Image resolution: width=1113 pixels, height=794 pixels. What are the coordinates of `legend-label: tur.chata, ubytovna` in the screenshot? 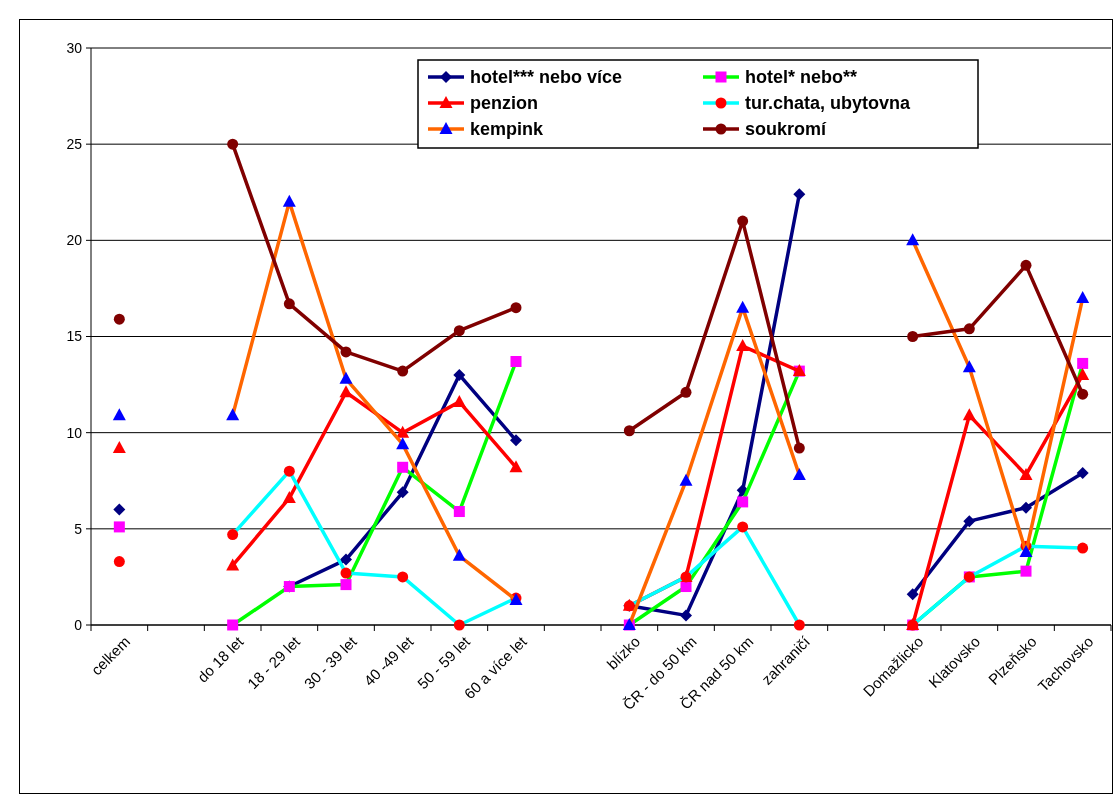 It's located at (828, 103).